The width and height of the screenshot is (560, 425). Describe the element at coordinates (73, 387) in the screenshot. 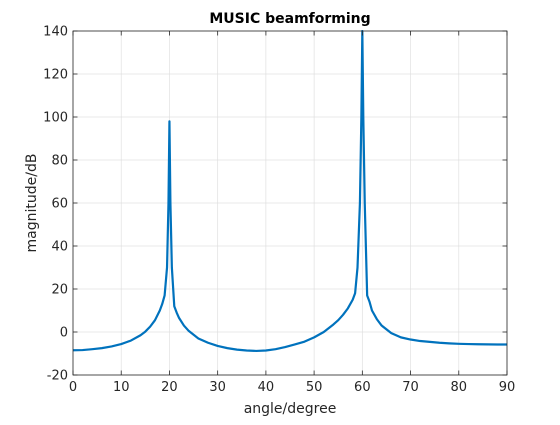

I see `x-tick-label: 0` at that location.